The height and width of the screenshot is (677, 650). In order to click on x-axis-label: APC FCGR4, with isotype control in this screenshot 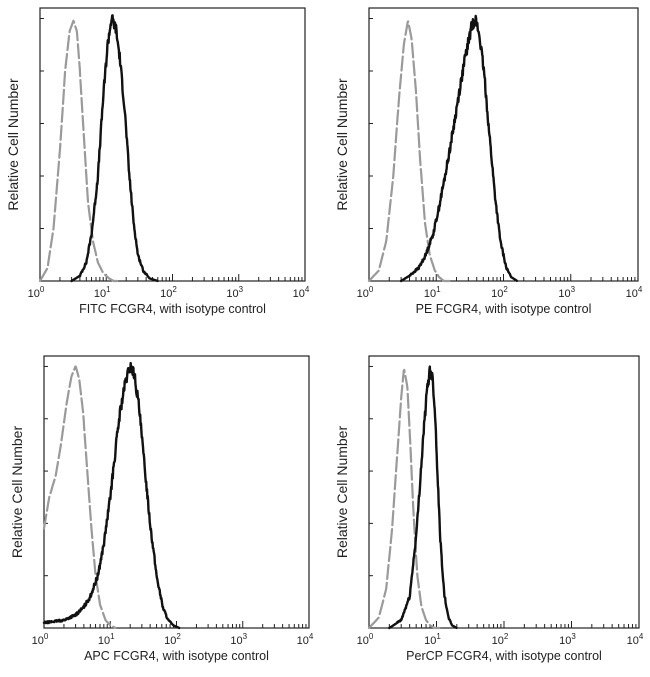, I will do `click(176, 656)`.